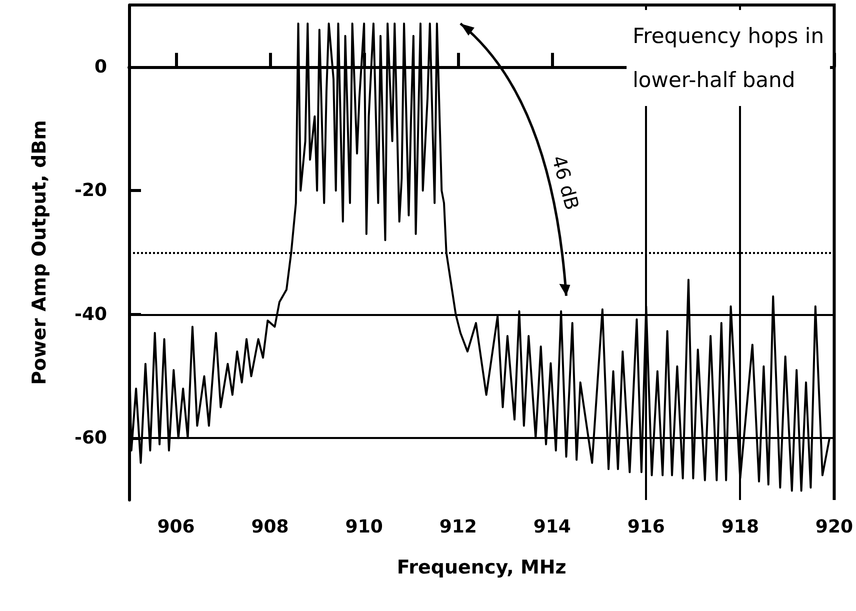 Image resolution: width=856 pixels, height=611 pixels. What do you see at coordinates (90, 438) in the screenshot?
I see `y-tick-label: -60` at bounding box center [90, 438].